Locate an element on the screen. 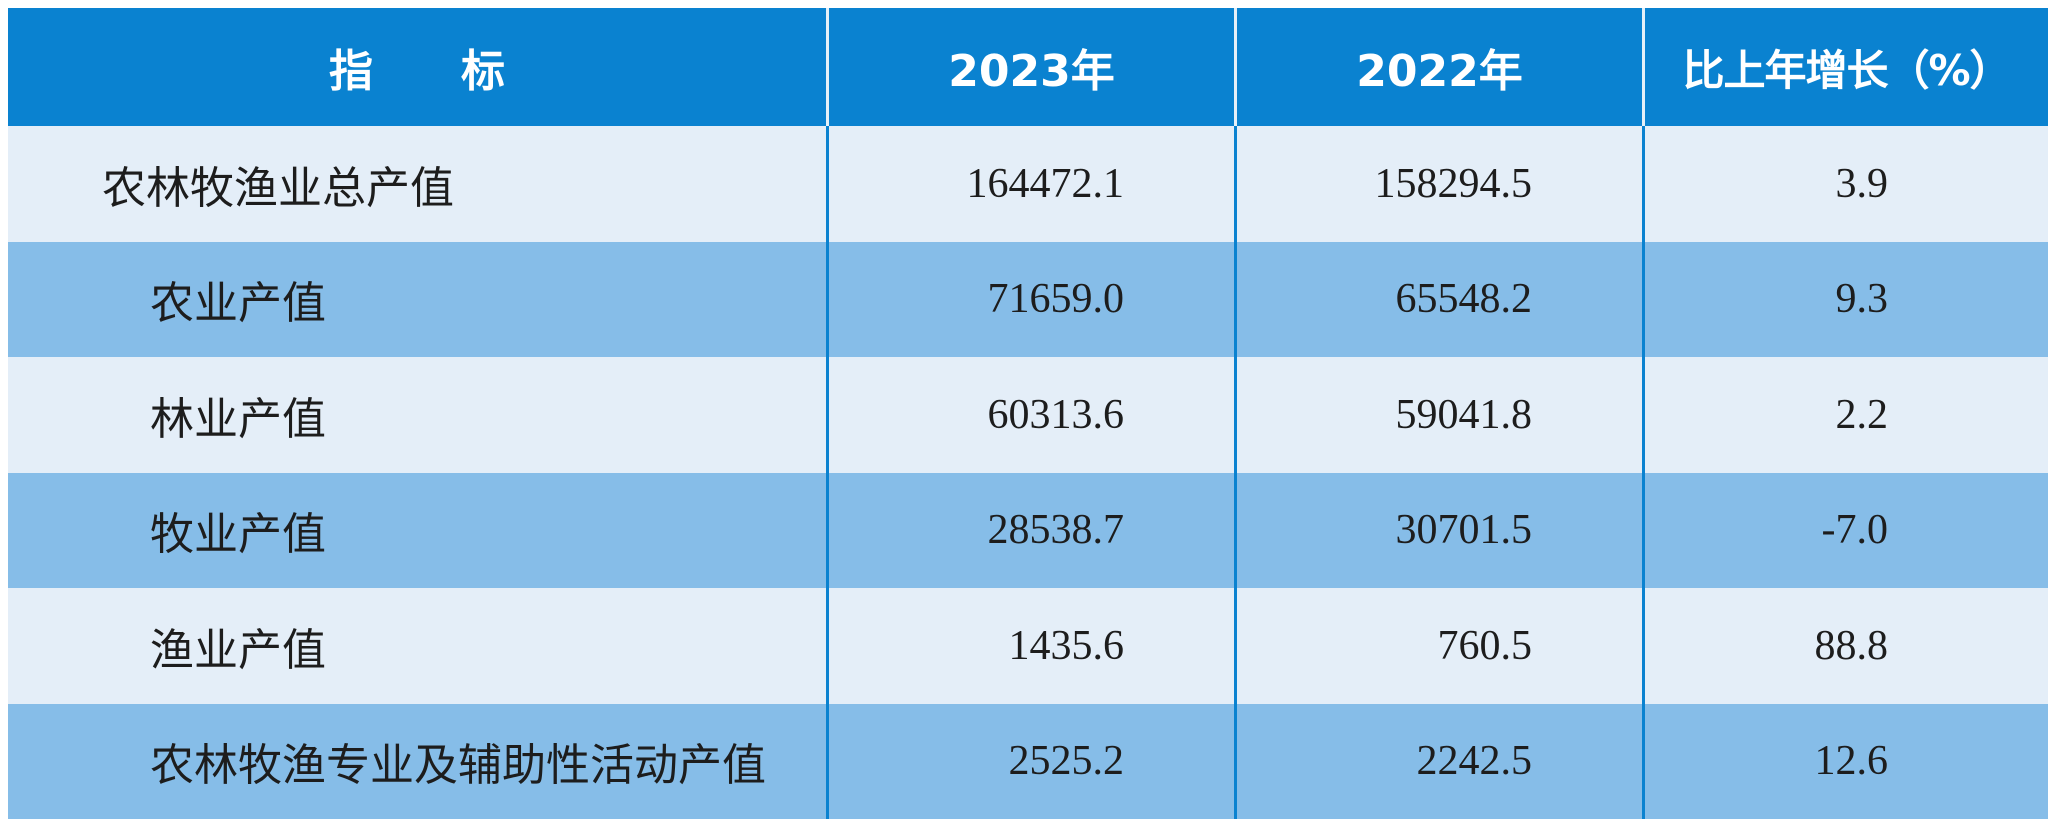  row-animal-husbandry-2022: 30701.5 is located at coordinates (1438, 531).